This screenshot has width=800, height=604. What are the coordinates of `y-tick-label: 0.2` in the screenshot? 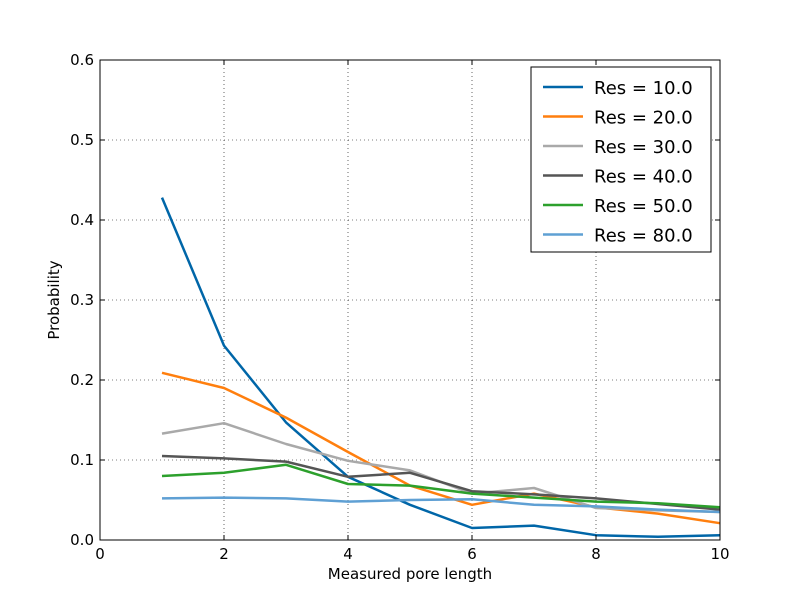 It's located at (82, 380).